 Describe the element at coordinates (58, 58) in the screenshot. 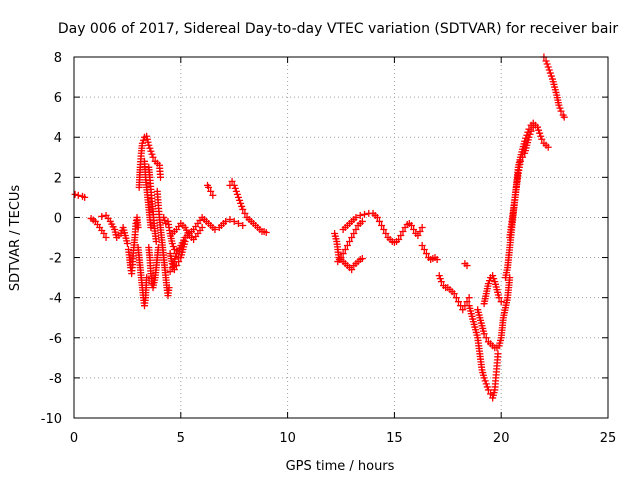

I see `y-tick-label: 8` at that location.